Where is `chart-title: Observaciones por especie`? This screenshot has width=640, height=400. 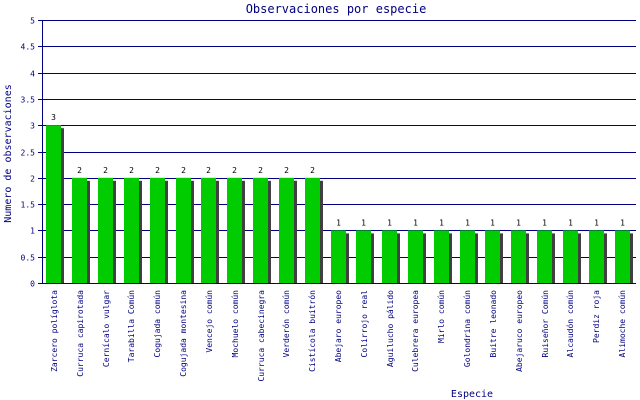
chart-title: Observaciones por especie is located at coordinates (336, 9).